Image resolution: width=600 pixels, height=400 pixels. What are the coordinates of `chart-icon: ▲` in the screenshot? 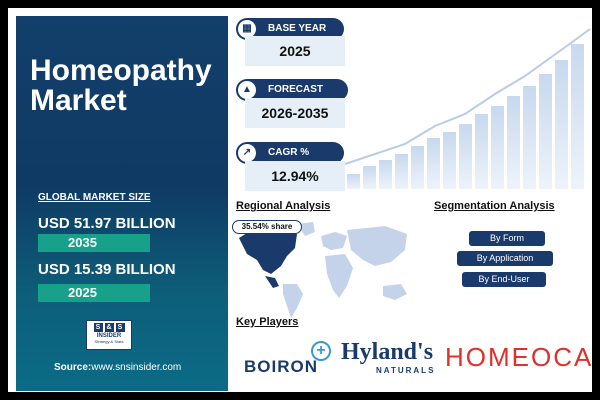 It's located at (247, 90).